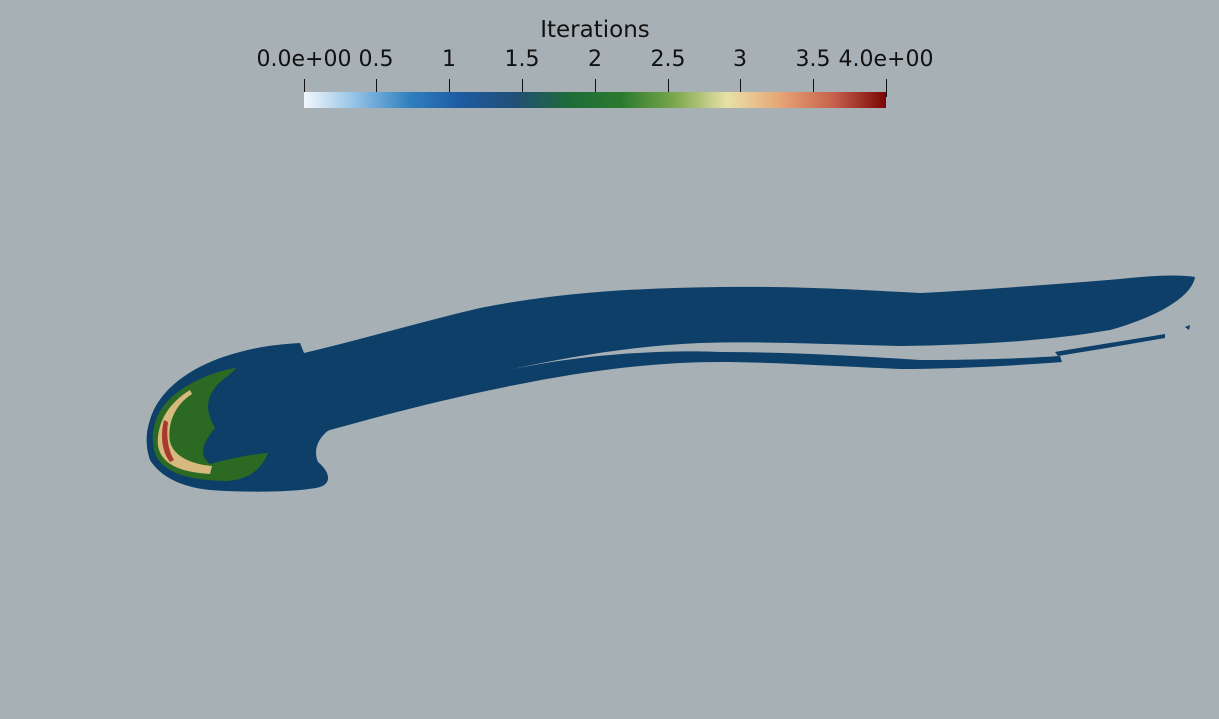 The height and width of the screenshot is (719, 1219). Describe the element at coordinates (595, 30) in the screenshot. I see `colorbar-title: Iterations` at that location.